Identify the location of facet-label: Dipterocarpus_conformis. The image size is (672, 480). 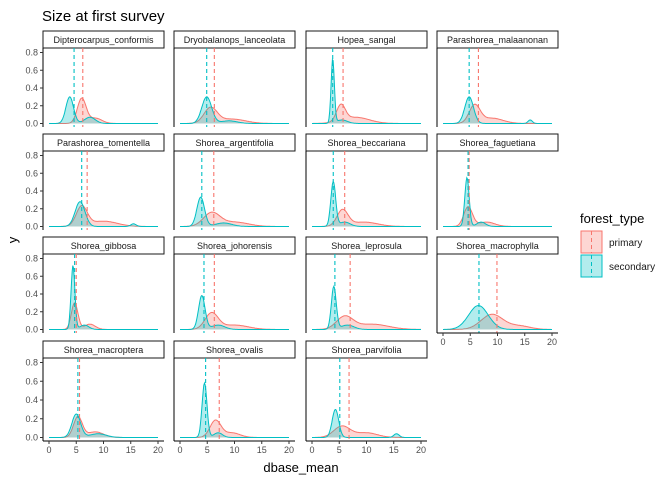
(103, 40).